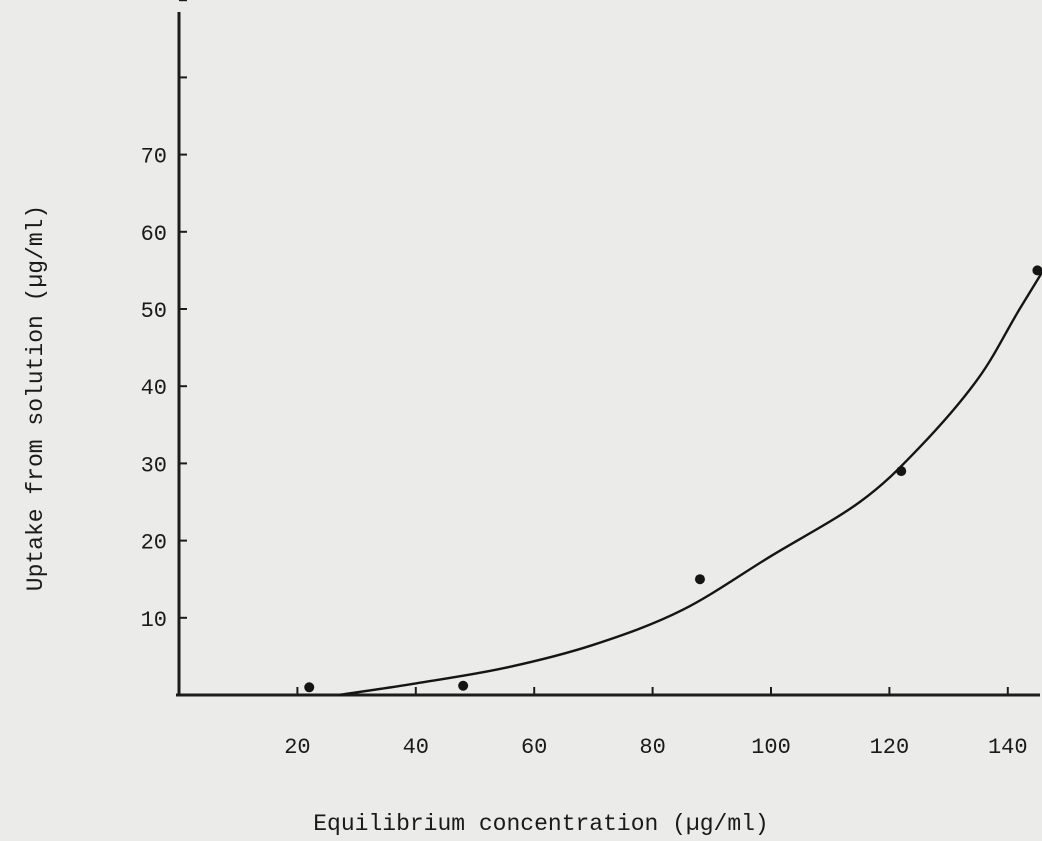 The image size is (1042, 841). I want to click on y-tick-label: 50, so click(154, 311).